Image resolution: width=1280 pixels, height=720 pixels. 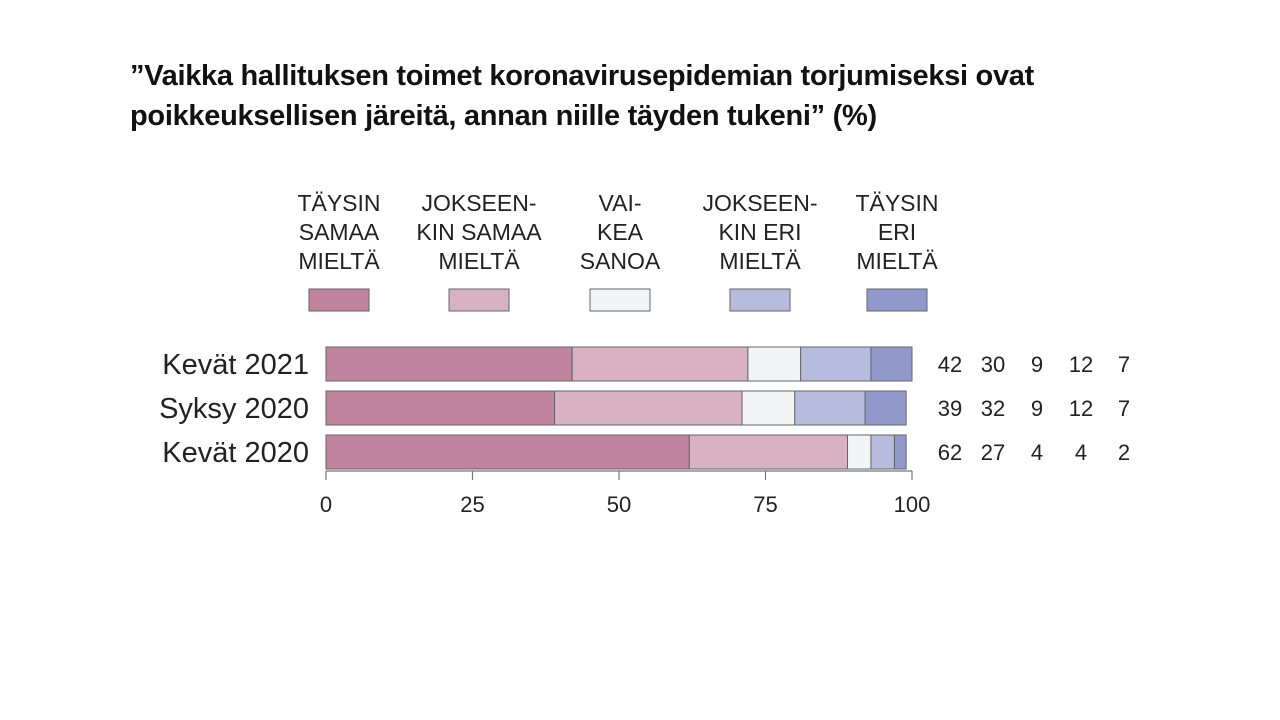 What do you see at coordinates (1037, 408) in the screenshot?
I see `value-label-2-3: 9` at bounding box center [1037, 408].